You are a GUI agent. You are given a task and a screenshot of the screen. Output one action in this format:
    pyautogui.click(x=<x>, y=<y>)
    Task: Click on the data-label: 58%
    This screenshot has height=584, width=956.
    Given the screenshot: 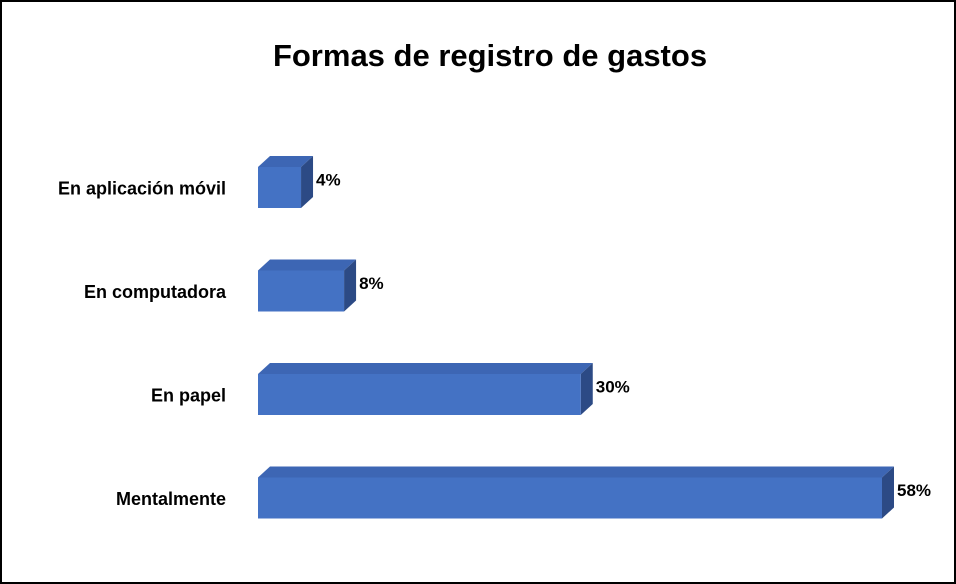 What is the action you would take?
    pyautogui.click(x=914, y=490)
    